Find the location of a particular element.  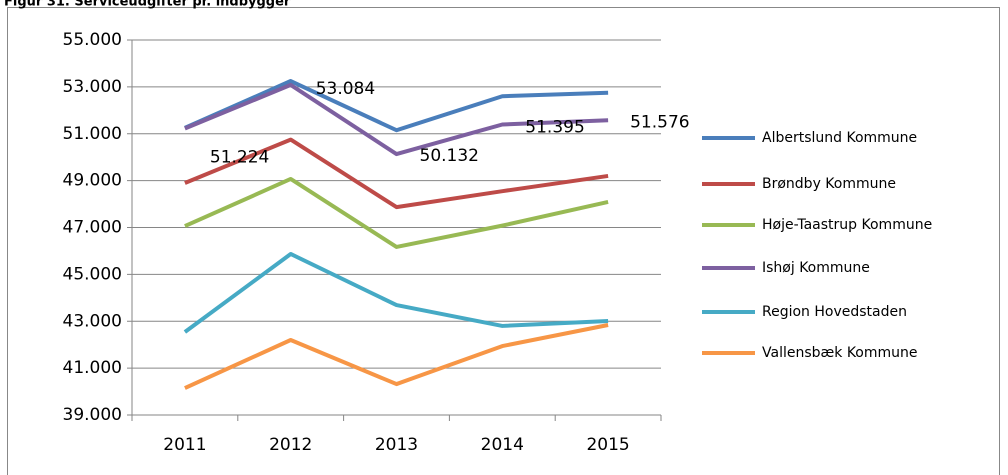

data-label: 53.084 is located at coordinates (345, 89).